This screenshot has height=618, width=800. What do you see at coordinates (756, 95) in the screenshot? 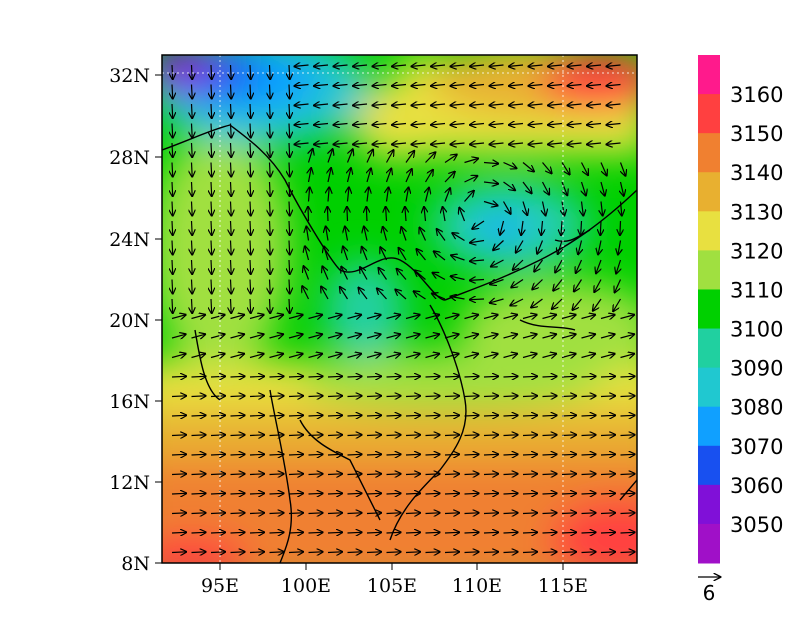
I see `colorbar-label: 3160` at bounding box center [756, 95].